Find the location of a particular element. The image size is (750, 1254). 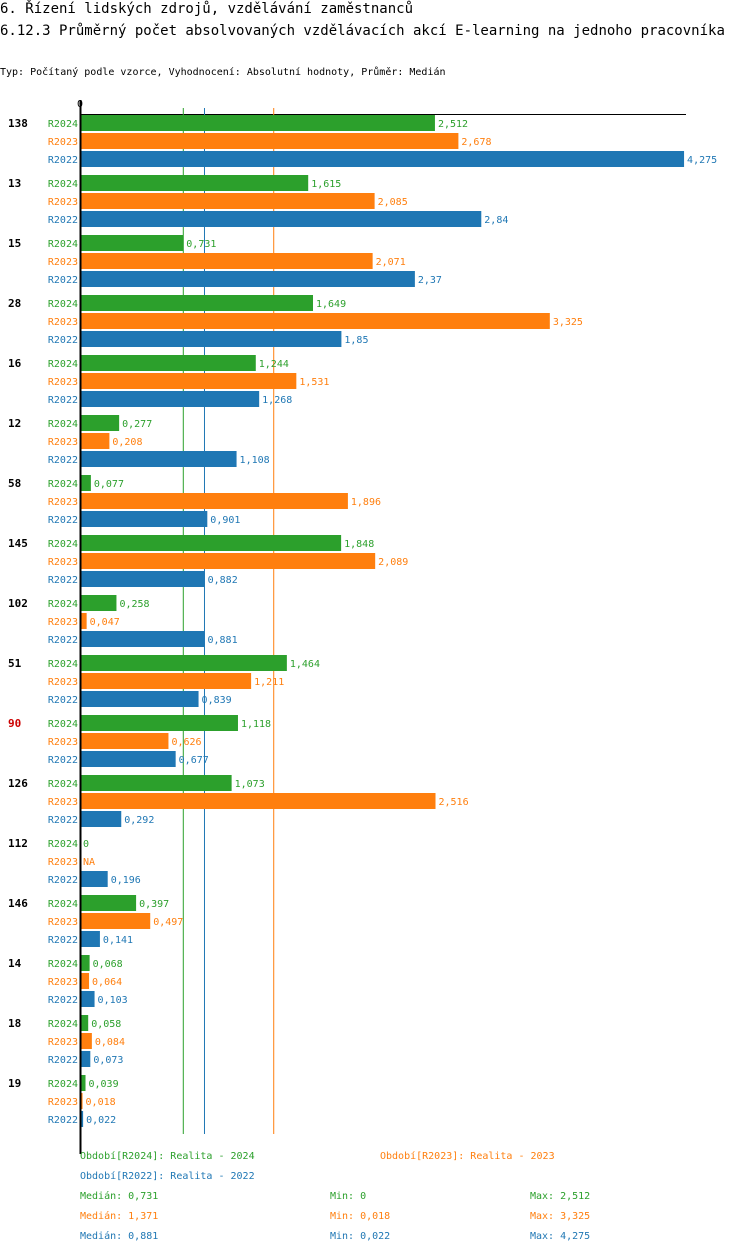

value-label: 2,071 is located at coordinates (391, 262).